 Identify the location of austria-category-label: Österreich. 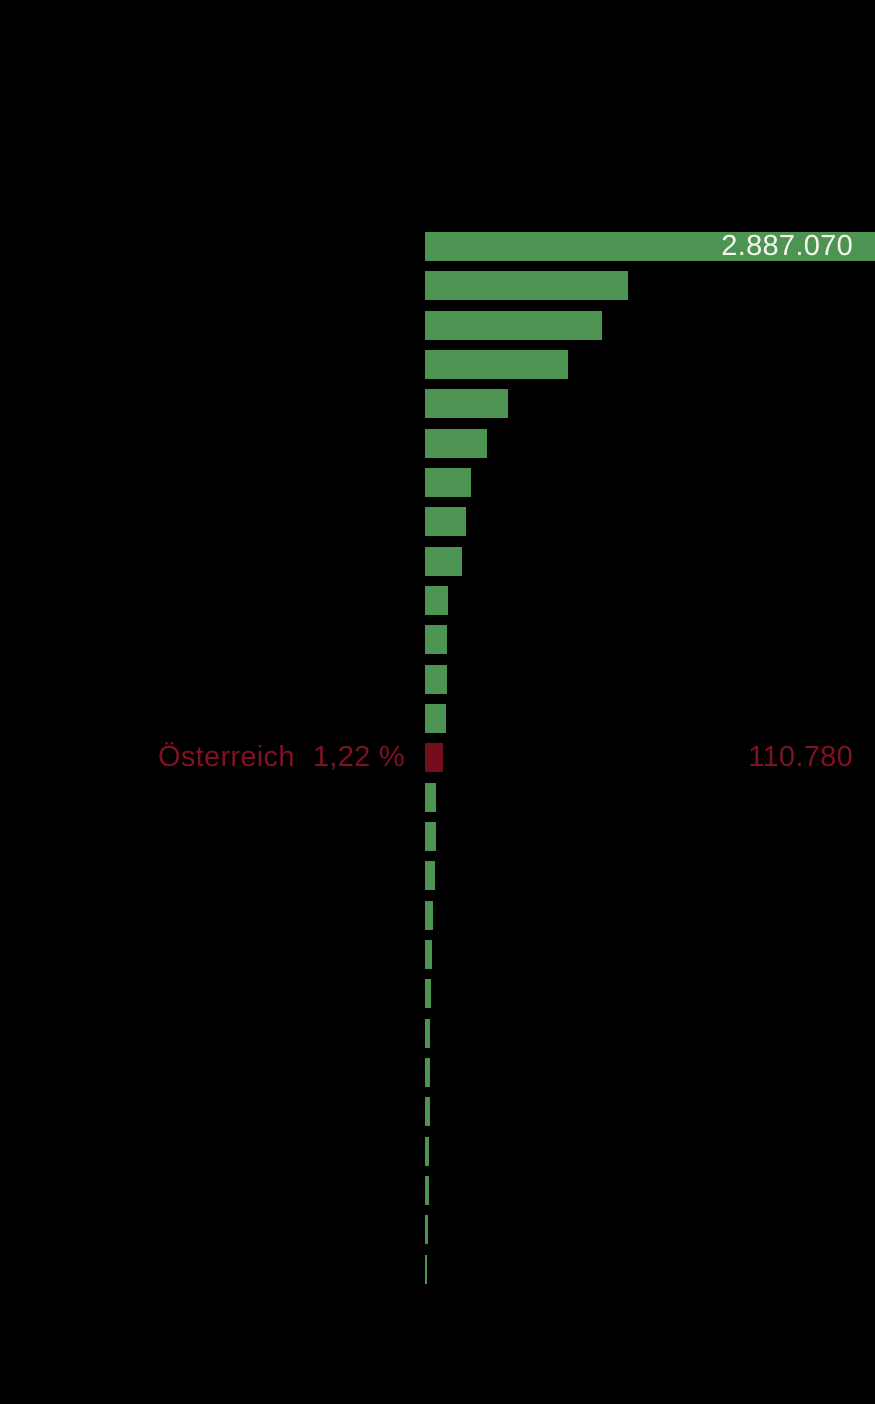
(226, 756).